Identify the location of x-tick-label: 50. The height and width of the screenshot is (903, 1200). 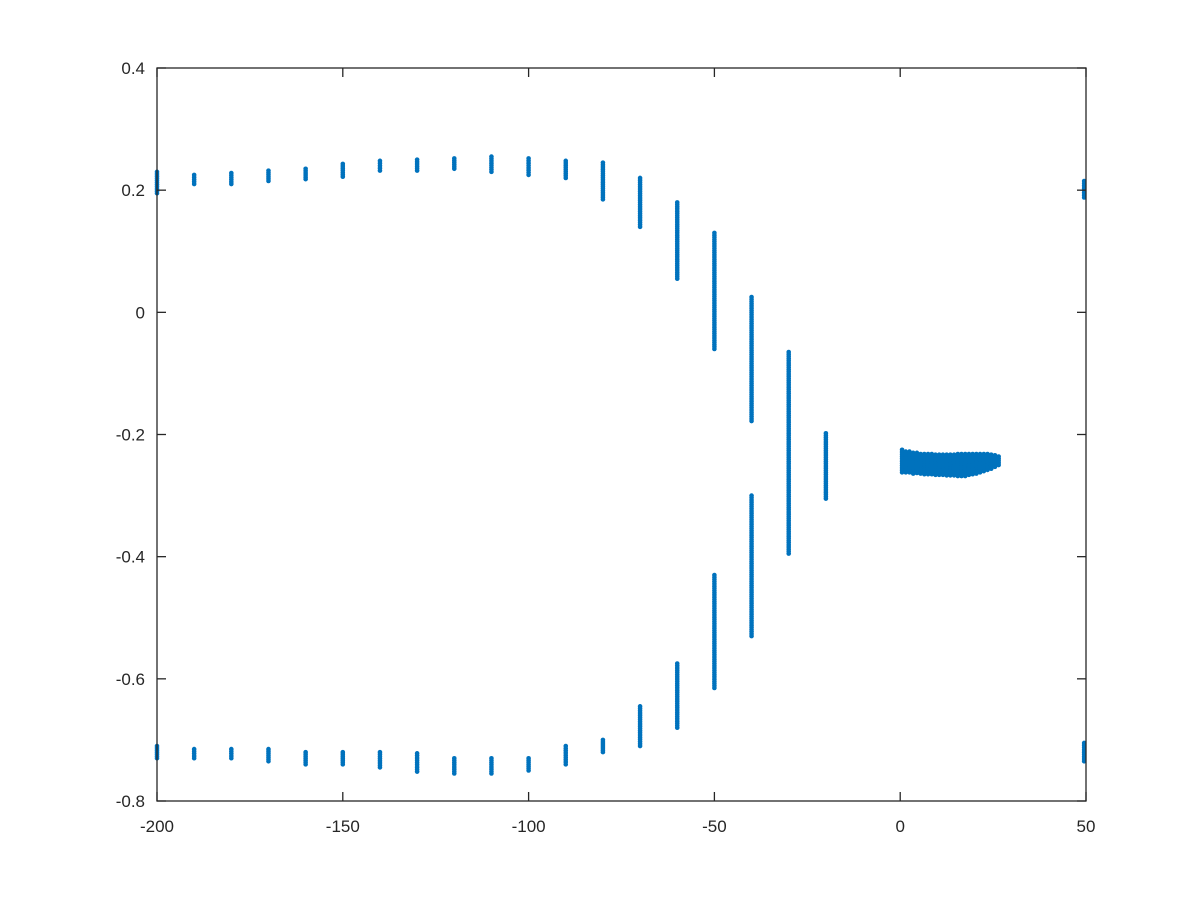
(1086, 826).